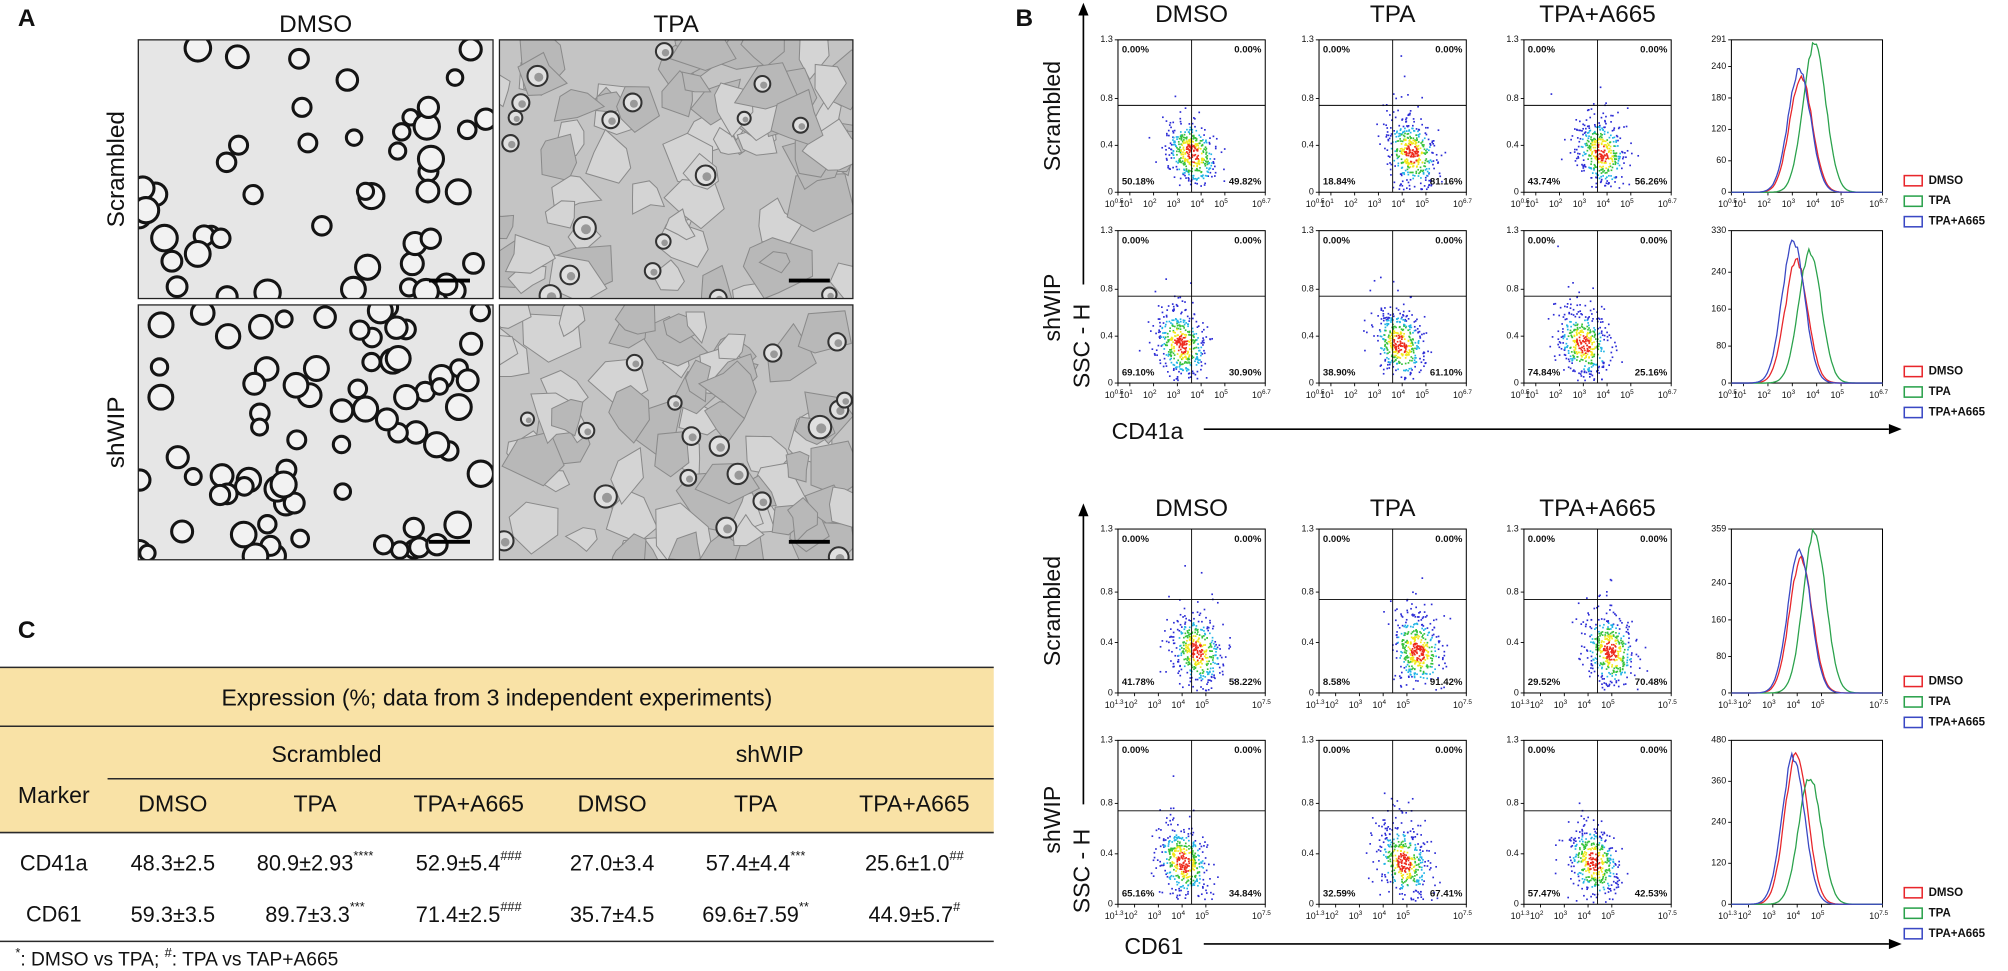  I want to click on legend-swatch, so click(1913, 221).